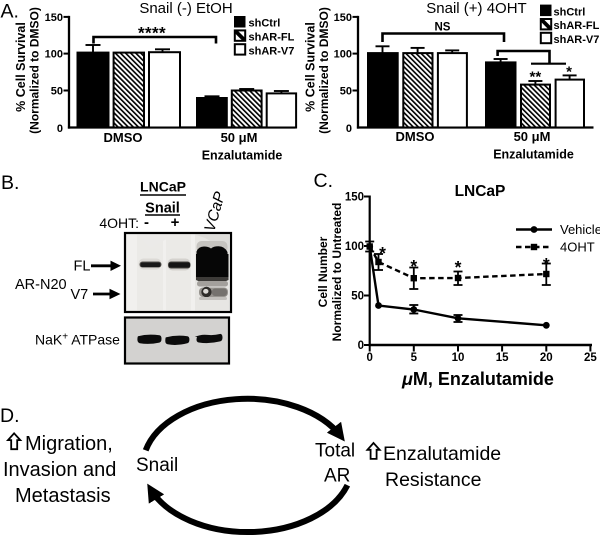  What do you see at coordinates (414, 358) in the screenshot?
I see `svg-text: 5` at bounding box center [414, 358].